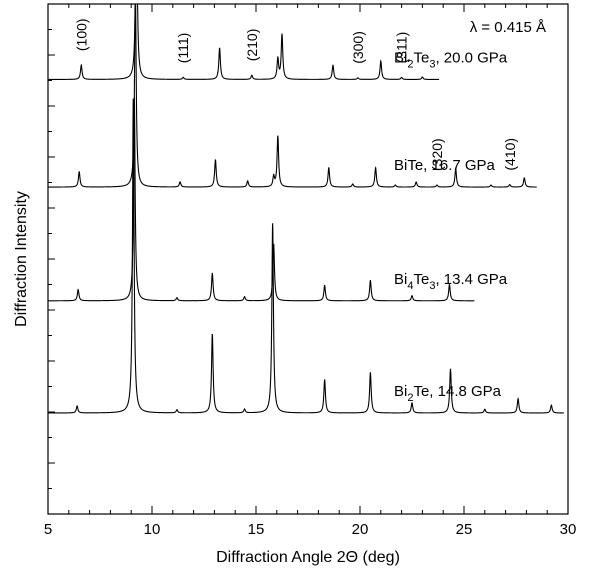  Describe the element at coordinates (437, 154) in the screenshot. I see `hkl-label-1-0: (320)` at that location.